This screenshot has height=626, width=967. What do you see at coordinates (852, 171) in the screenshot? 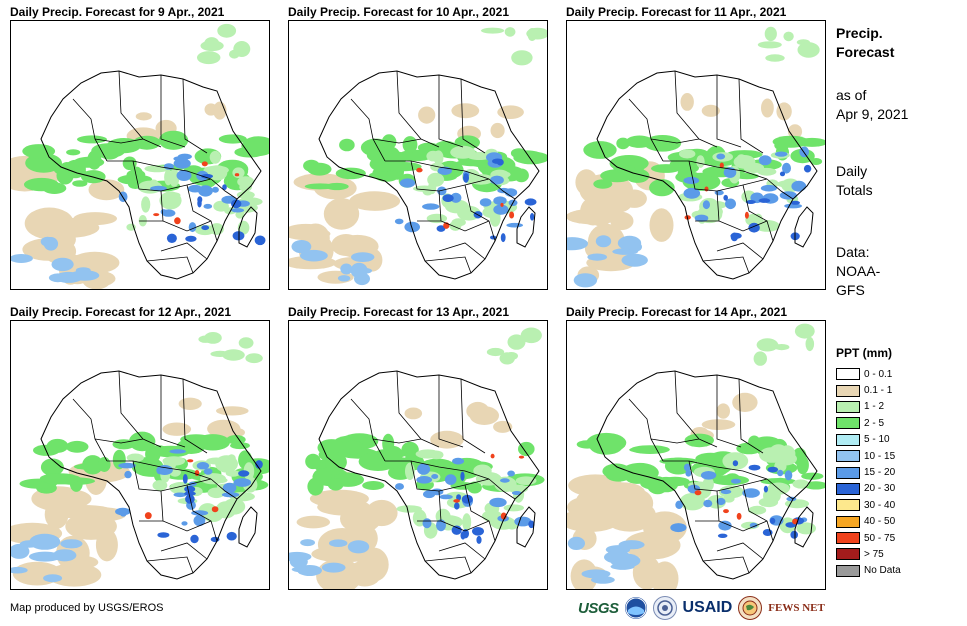
I see `totals-line-1: Daily` at bounding box center [852, 171].